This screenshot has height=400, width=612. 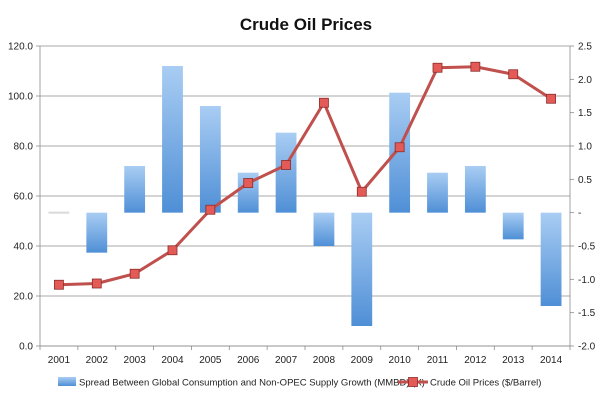 I want to click on x-tick-label: 2004, so click(x=172, y=360).